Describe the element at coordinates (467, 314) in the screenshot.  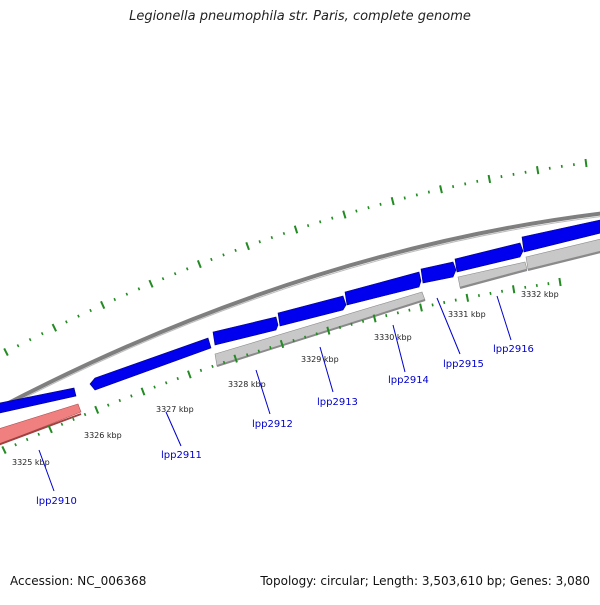
I see `ruler-label: 3331 kbp` at that location.